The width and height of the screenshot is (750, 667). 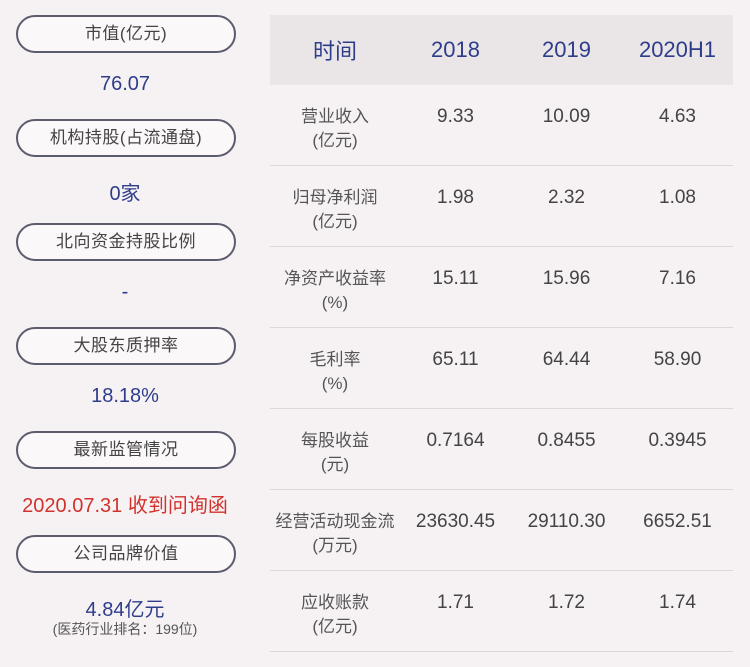 I want to click on row-label: 毛利率 (%), so click(x=335, y=362).